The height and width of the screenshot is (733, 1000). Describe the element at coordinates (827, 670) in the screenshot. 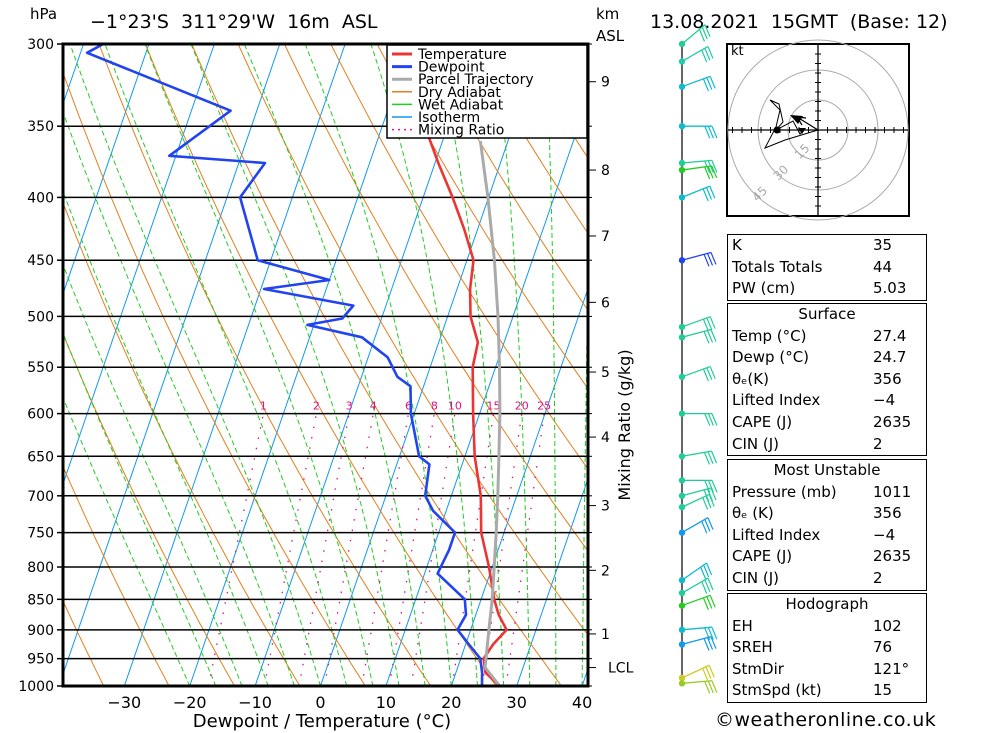

I see `index-row: StmDir 121°` at that location.